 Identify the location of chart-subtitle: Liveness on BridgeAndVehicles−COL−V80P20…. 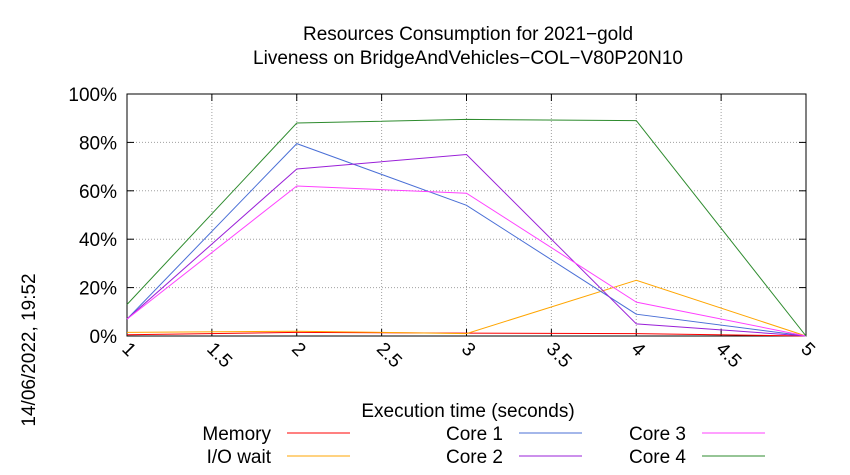
(468, 58).